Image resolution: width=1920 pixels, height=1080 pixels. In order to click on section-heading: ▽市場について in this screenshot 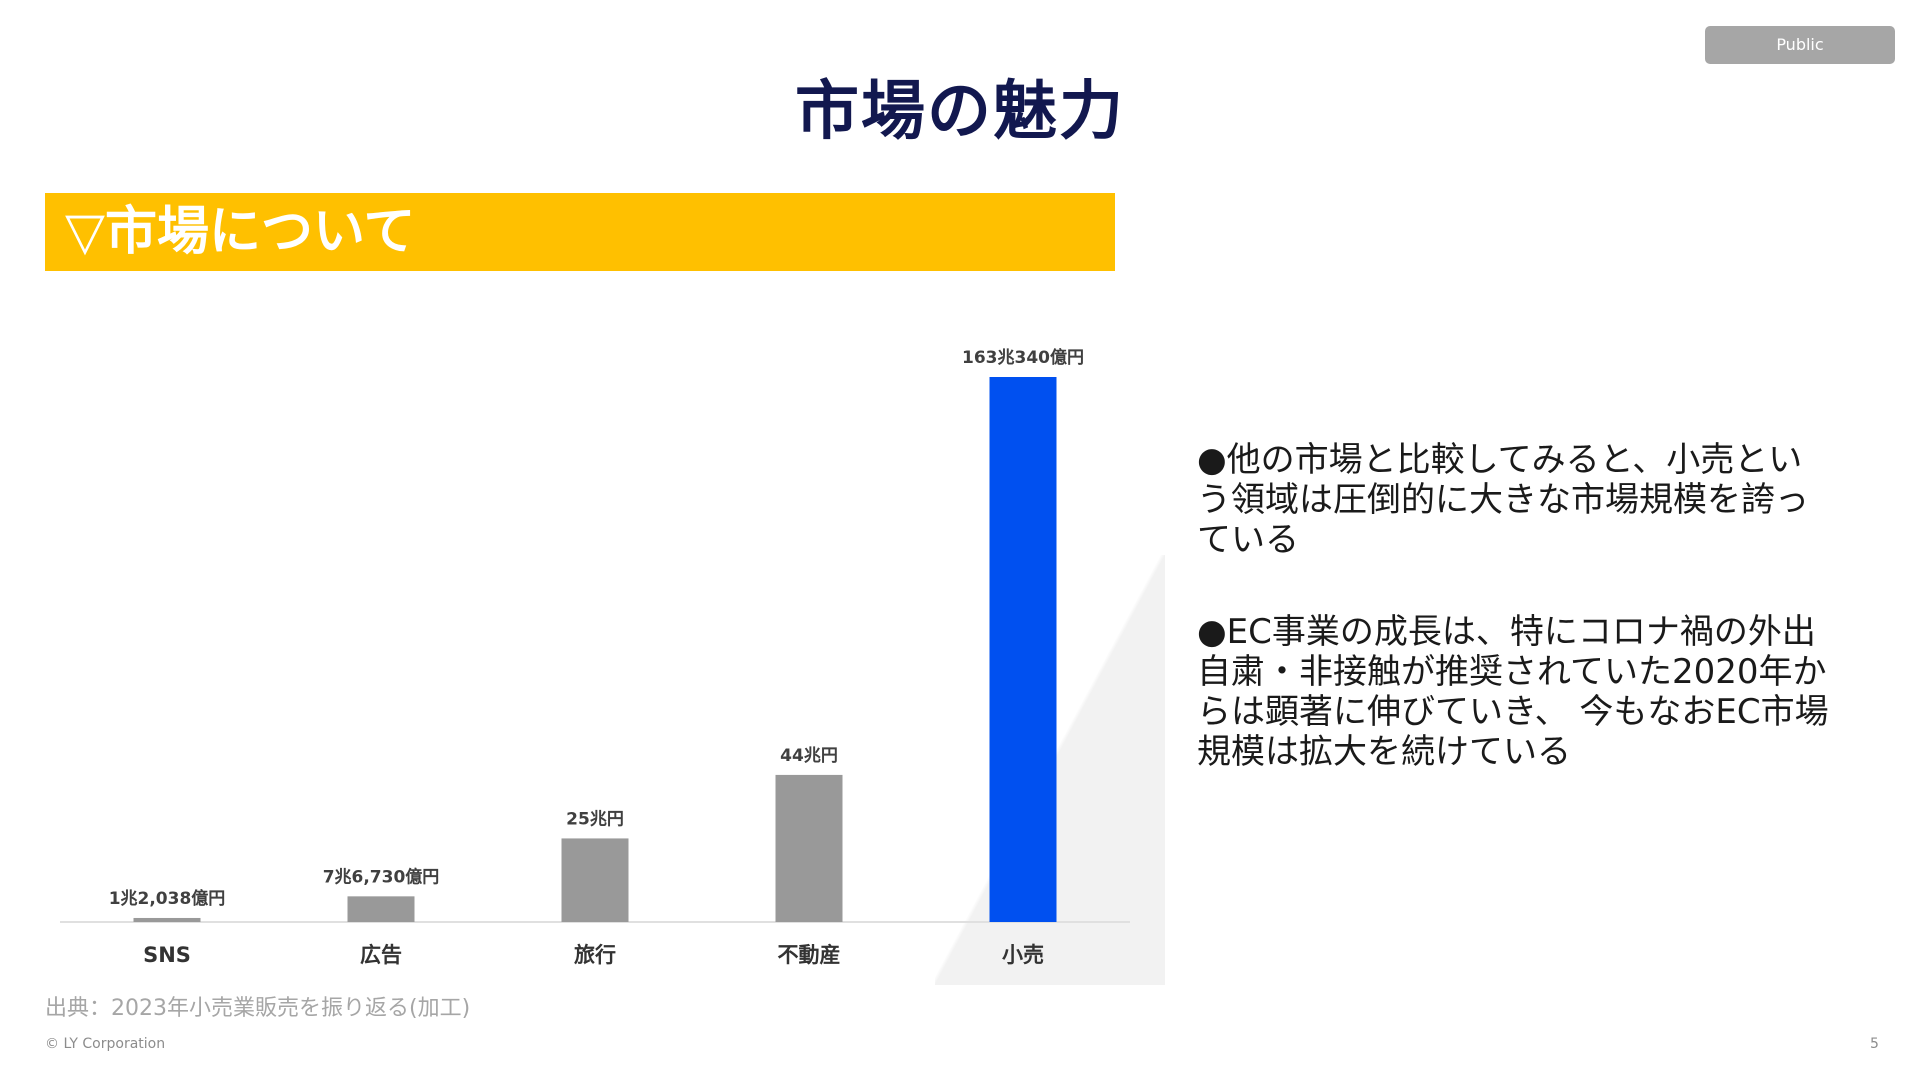, I will do `click(240, 232)`.